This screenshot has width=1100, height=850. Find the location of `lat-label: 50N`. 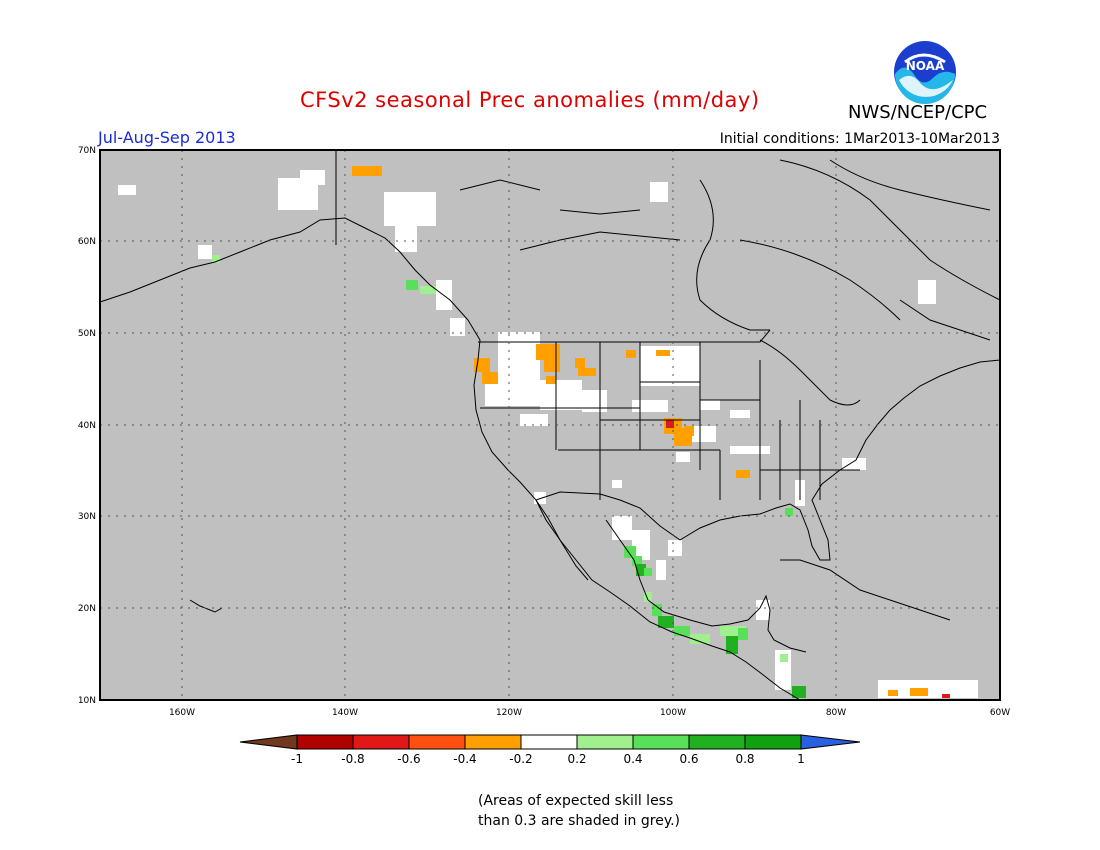

lat-label: 50N is located at coordinates (87, 334).